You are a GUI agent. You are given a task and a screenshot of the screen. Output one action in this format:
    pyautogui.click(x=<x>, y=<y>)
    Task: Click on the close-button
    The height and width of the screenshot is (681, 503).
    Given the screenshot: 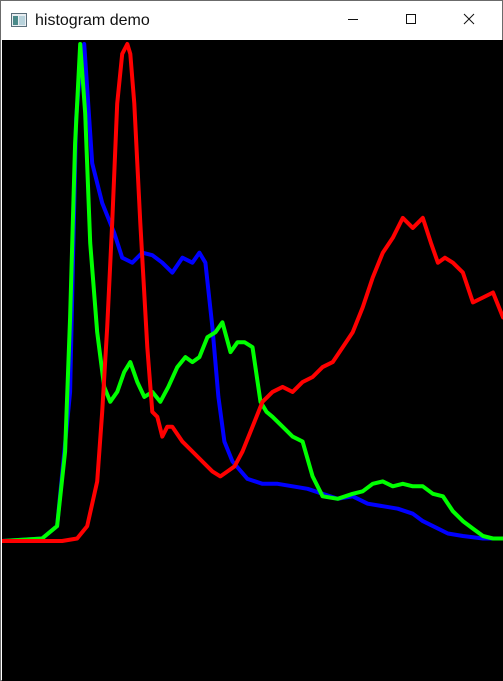 What is the action you would take?
    pyautogui.click(x=469, y=20)
    